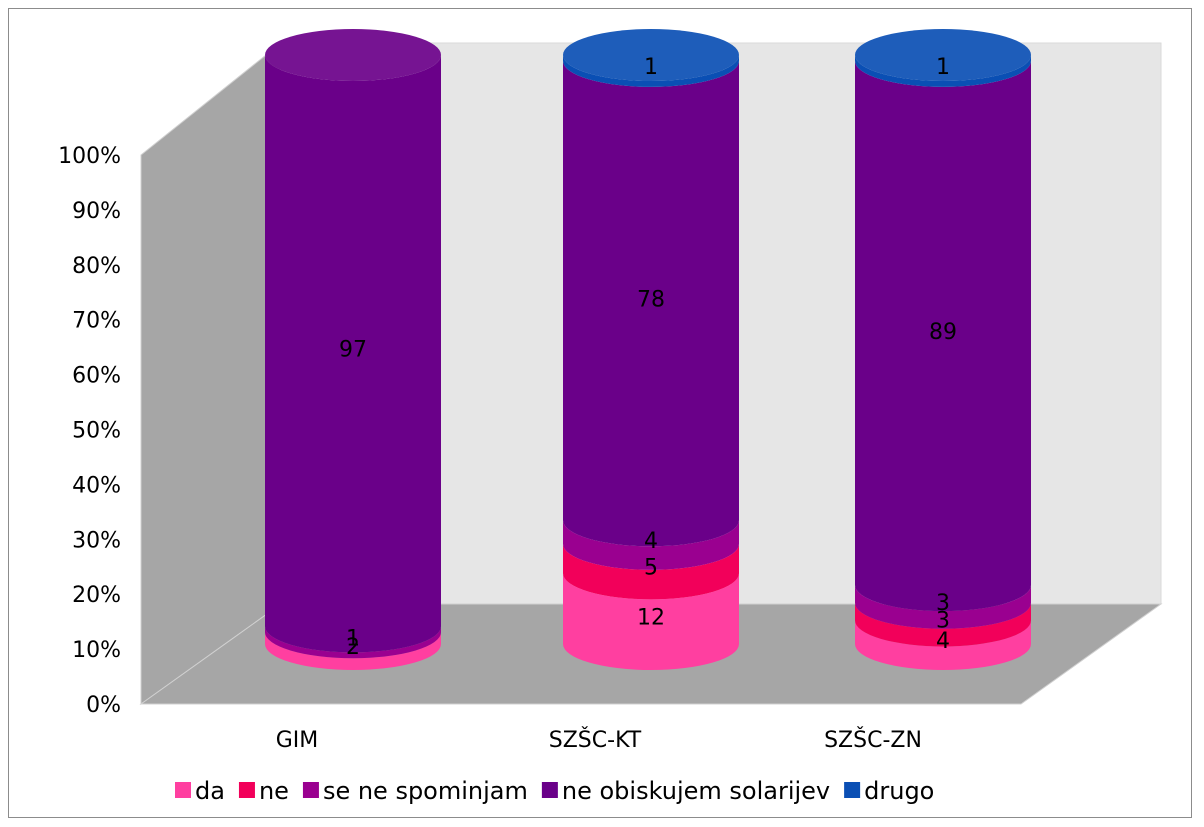 The image size is (1204, 827). I want to click on y-tick-label: 80%, so click(96, 266).